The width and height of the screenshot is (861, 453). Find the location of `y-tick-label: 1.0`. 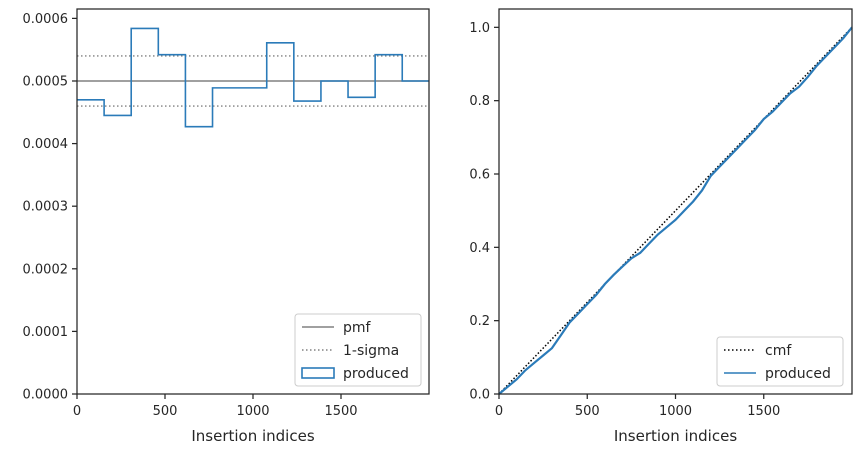

y-tick-label: 1.0 is located at coordinates (479, 28).